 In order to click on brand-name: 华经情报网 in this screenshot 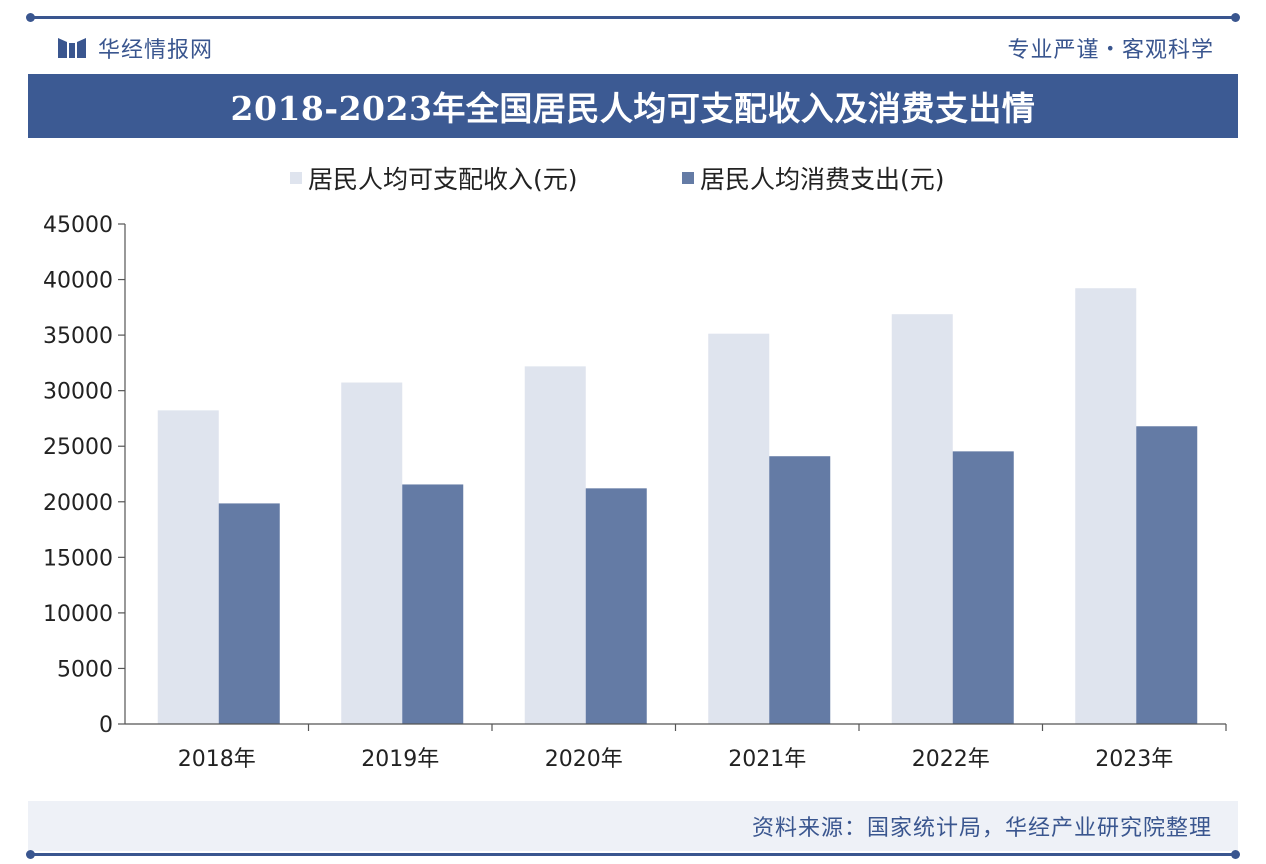, I will do `click(156, 50)`.